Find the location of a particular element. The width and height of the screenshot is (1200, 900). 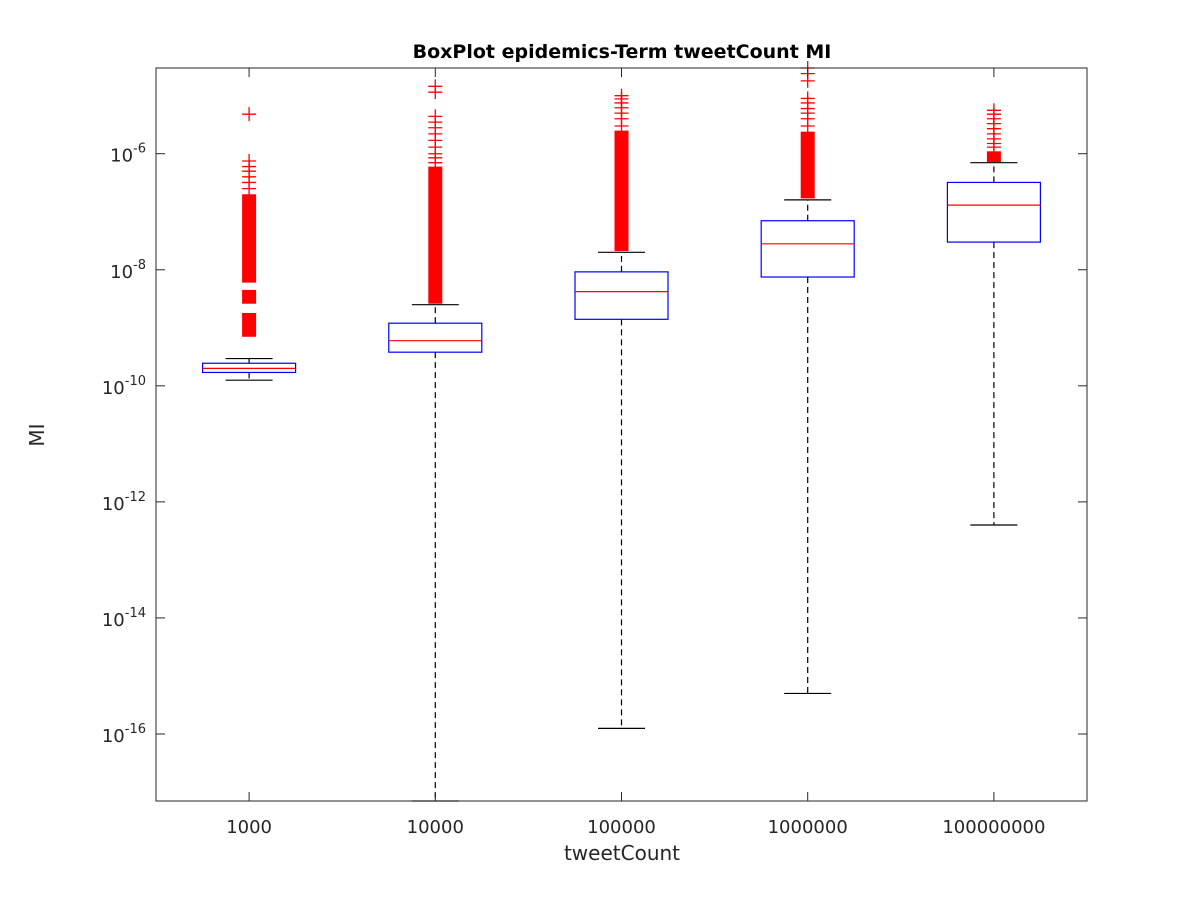

y-tick-label: 10⁻¹⁶ is located at coordinates (124, 734).